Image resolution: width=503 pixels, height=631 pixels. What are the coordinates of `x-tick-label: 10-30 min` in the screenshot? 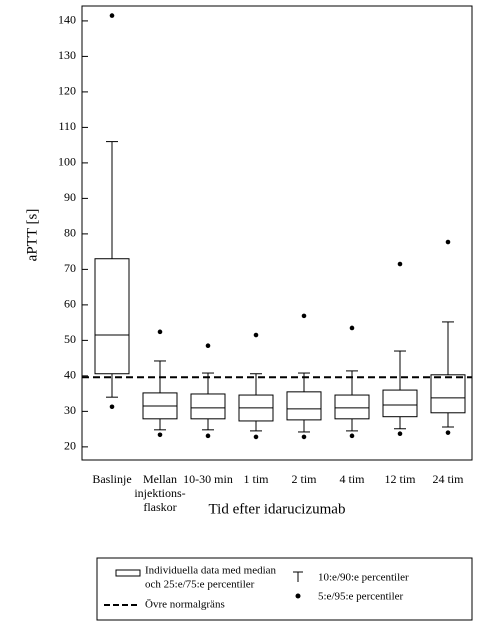 It's located at (208, 479).